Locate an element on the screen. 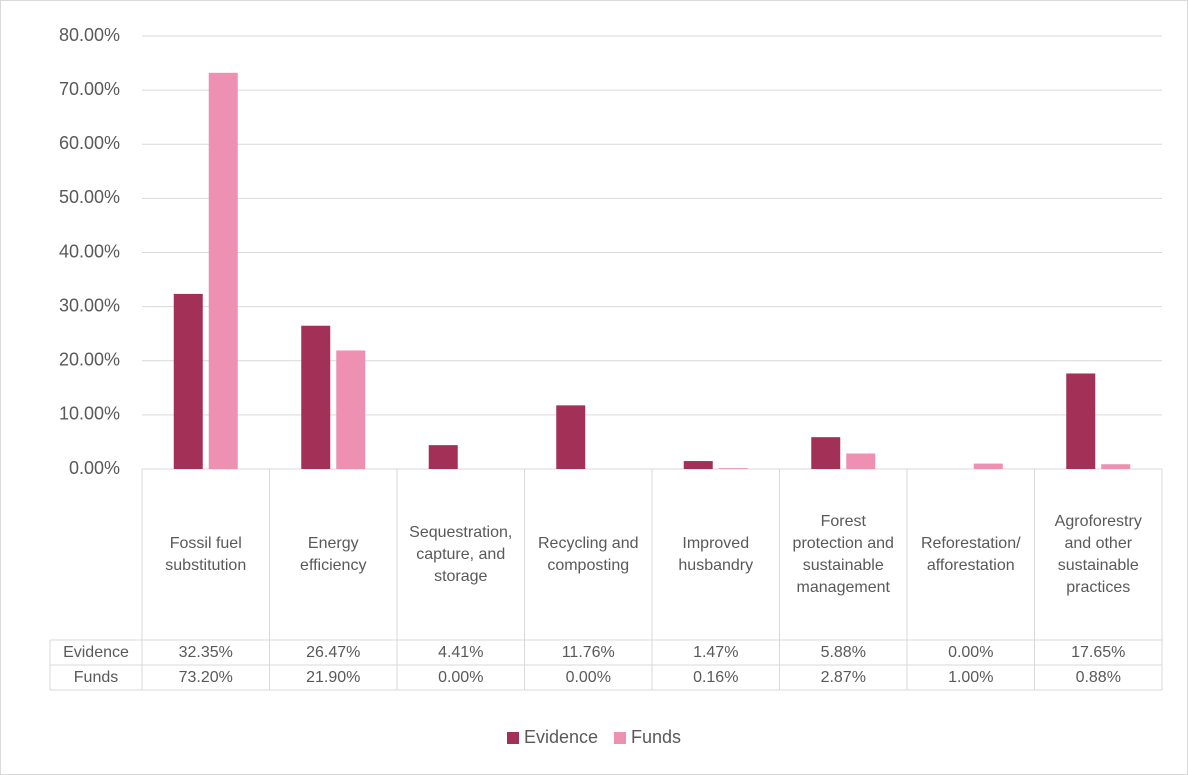 Image resolution: width=1188 pixels, height=775 pixels. legend-item: Evidence is located at coordinates (552, 737).